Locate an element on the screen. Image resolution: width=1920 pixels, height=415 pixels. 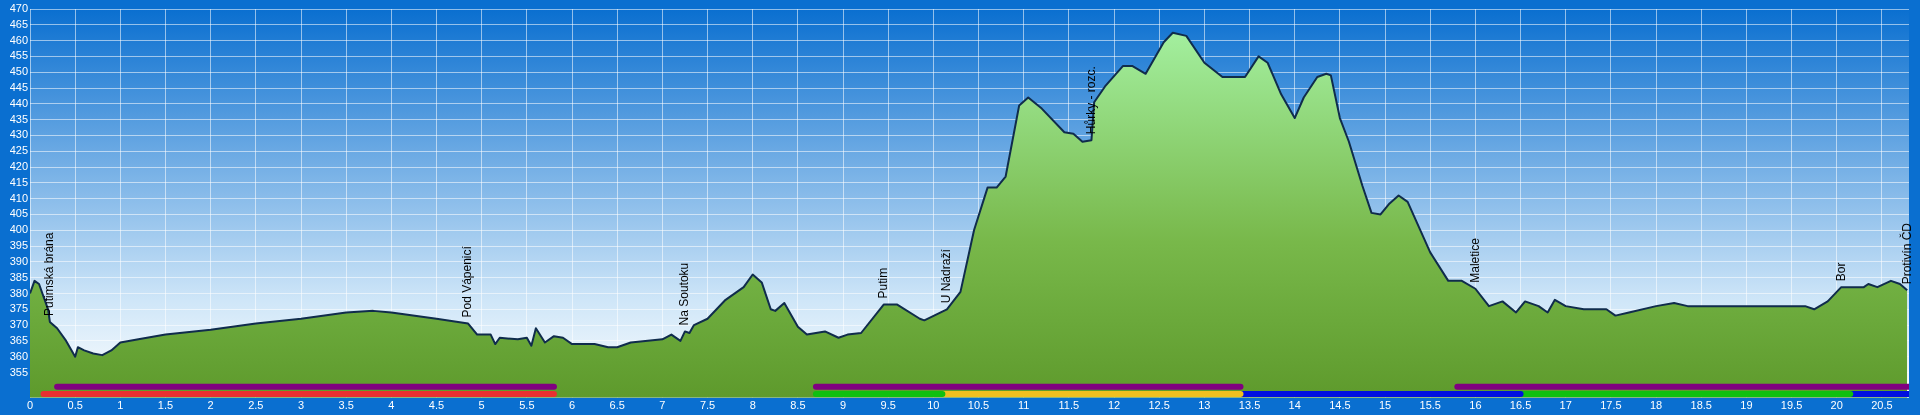
x-tick-label: 15.5 is located at coordinates (1430, 405).